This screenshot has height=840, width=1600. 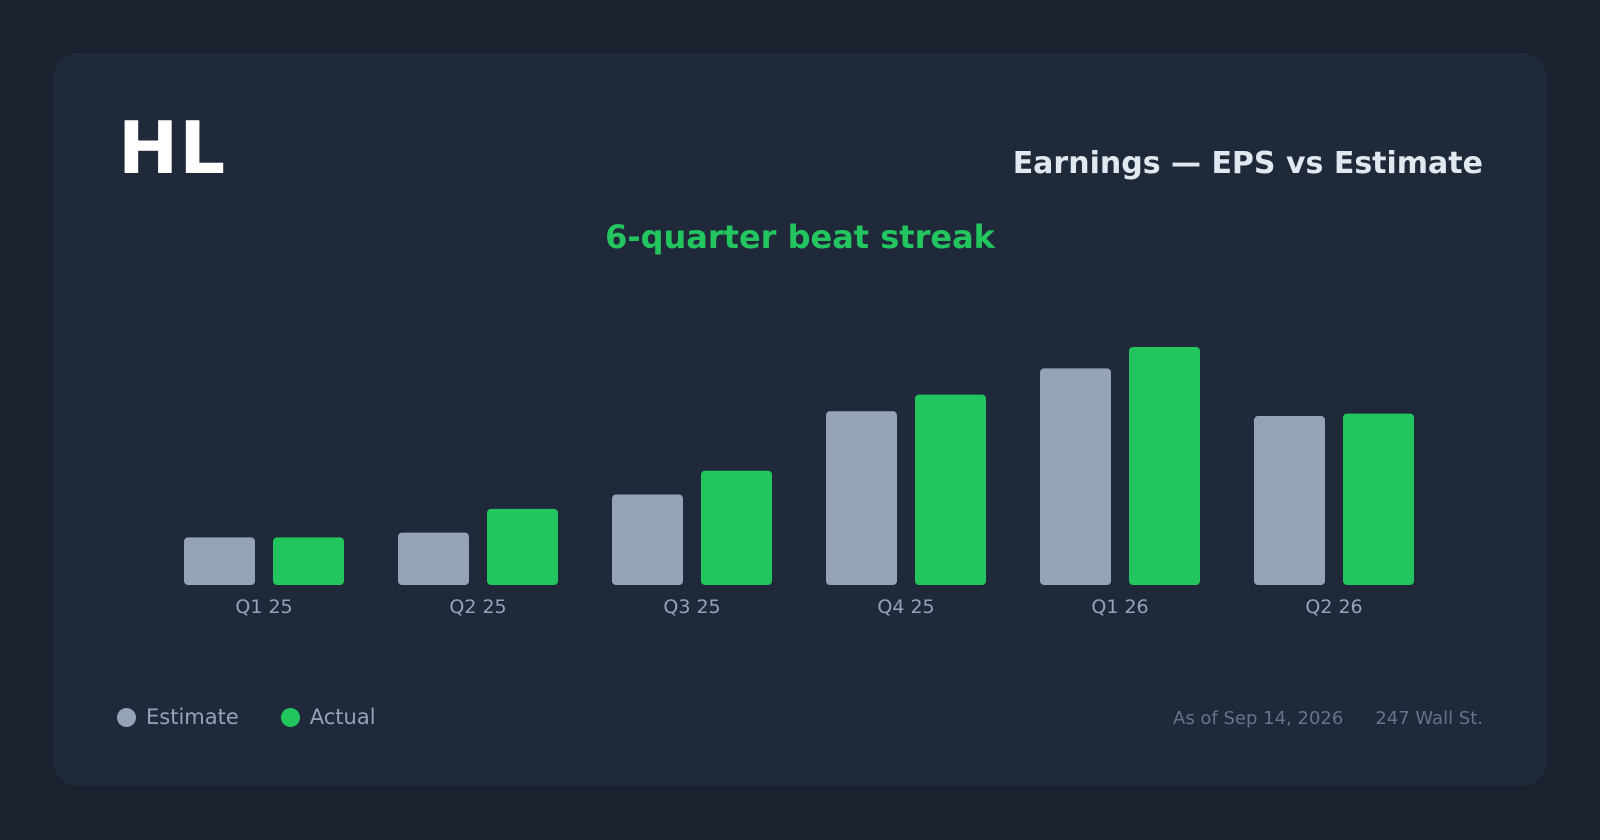 I want to click on legend-label-estimate: Estimate, so click(x=192, y=717).